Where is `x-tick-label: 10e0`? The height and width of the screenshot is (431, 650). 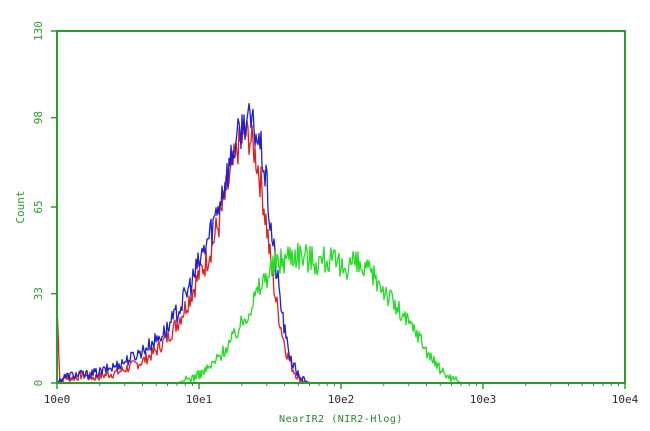 x-tick-label: 10e0 is located at coordinates (57, 399).